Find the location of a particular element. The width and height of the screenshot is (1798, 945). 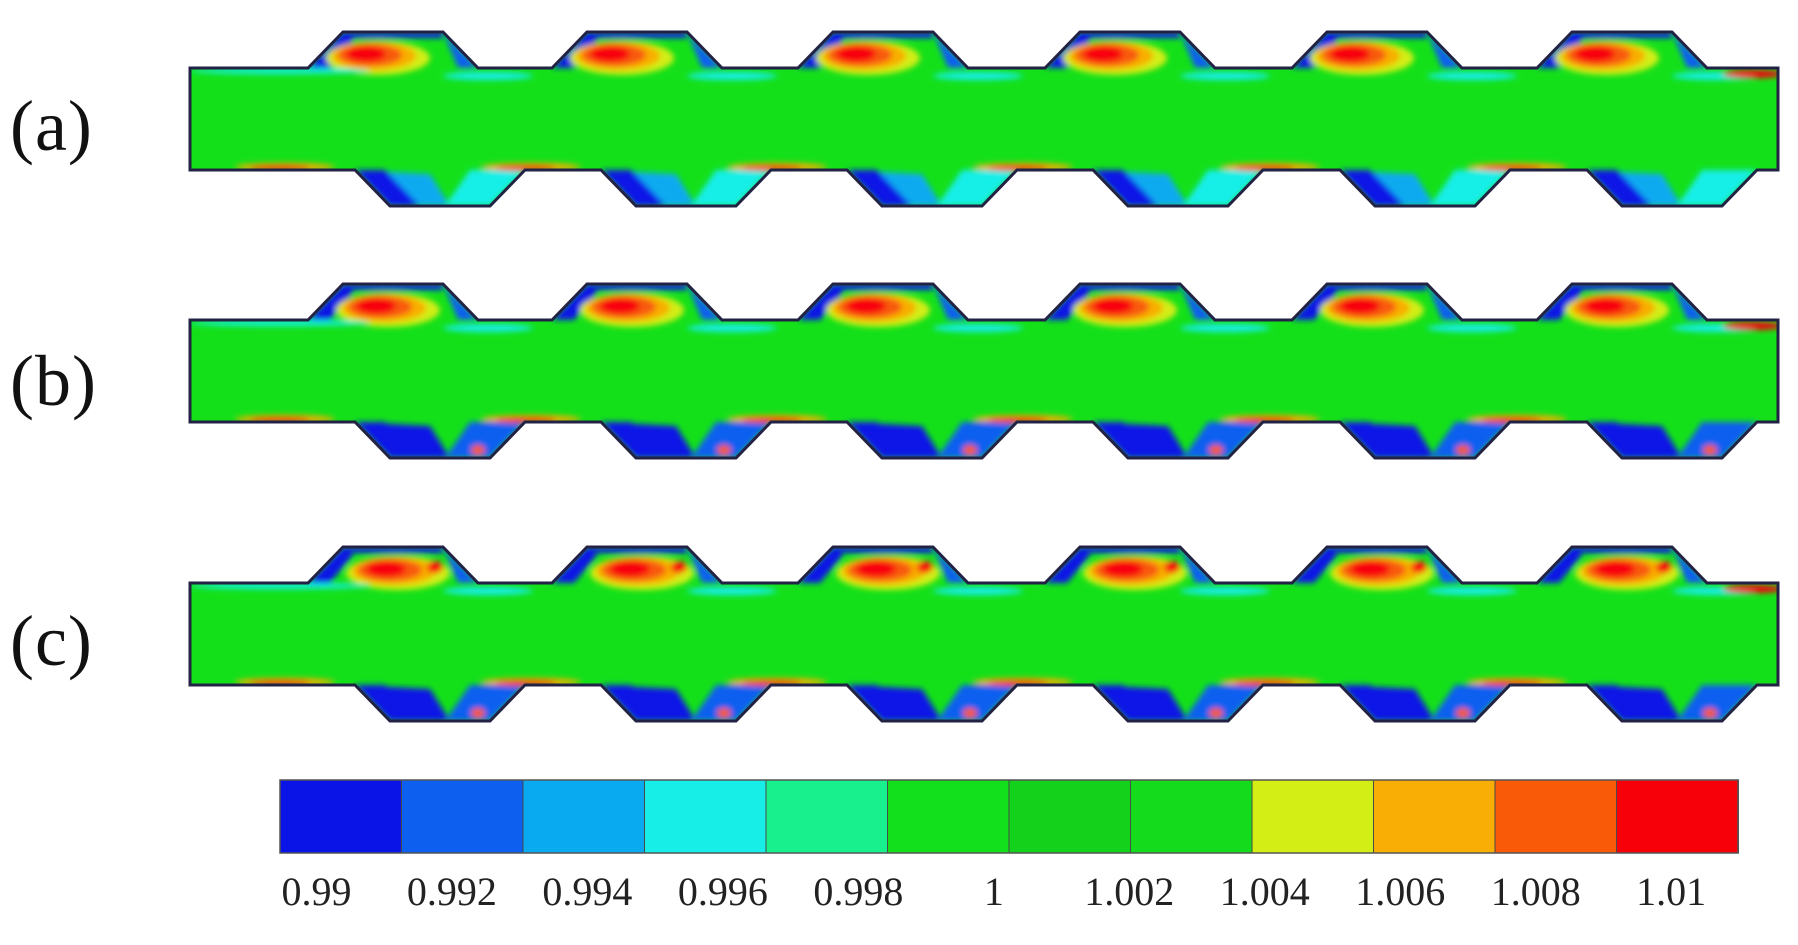

panel-label-c: (c) is located at coordinates (51, 641).